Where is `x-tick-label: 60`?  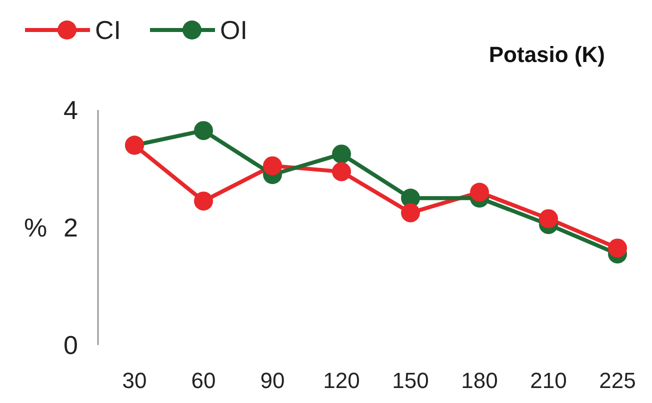 x-tick-label: 60 is located at coordinates (203, 380).